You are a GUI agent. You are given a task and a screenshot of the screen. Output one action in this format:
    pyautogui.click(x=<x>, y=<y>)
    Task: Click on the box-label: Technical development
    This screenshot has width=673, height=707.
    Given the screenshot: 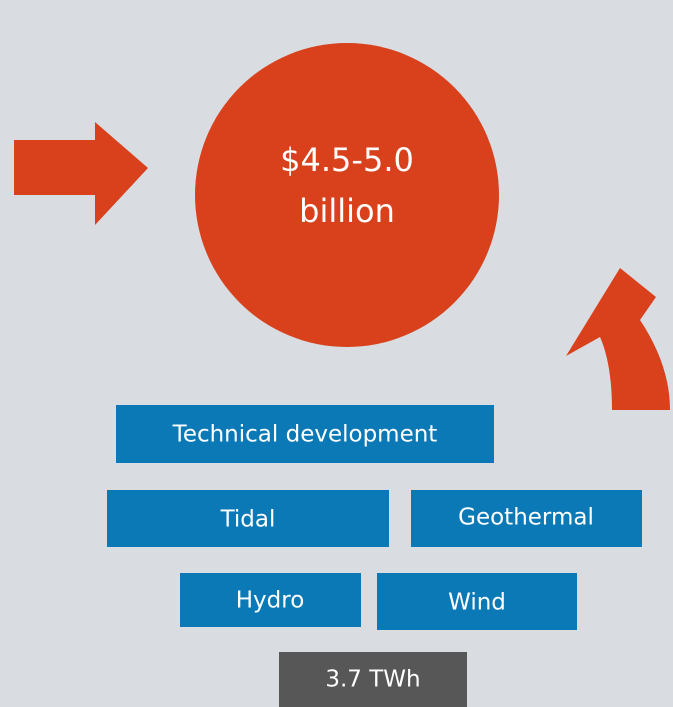 What is the action you would take?
    pyautogui.click(x=305, y=435)
    